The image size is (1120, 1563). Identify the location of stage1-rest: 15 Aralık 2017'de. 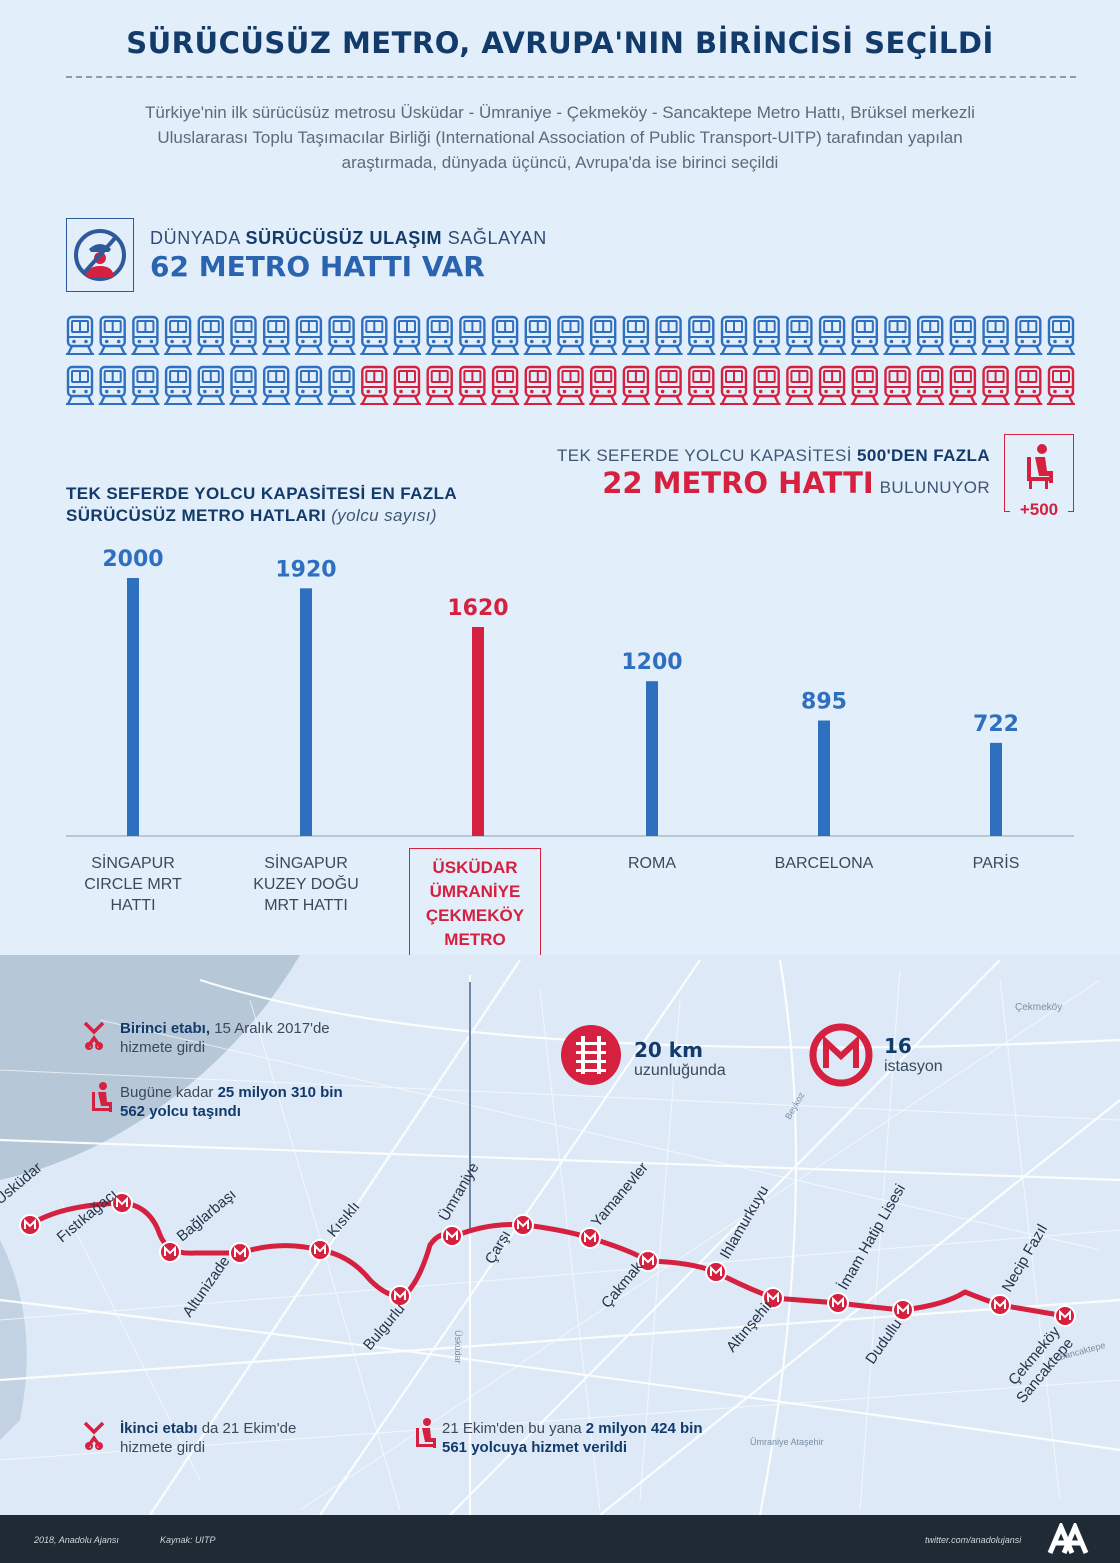
(270, 1028).